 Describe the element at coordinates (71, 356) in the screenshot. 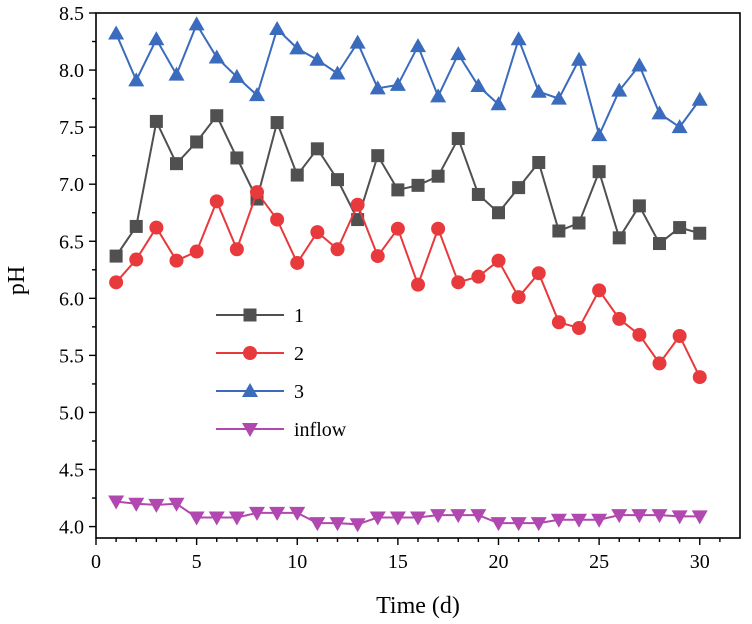

I see `y-tick-label: 5.5` at that location.